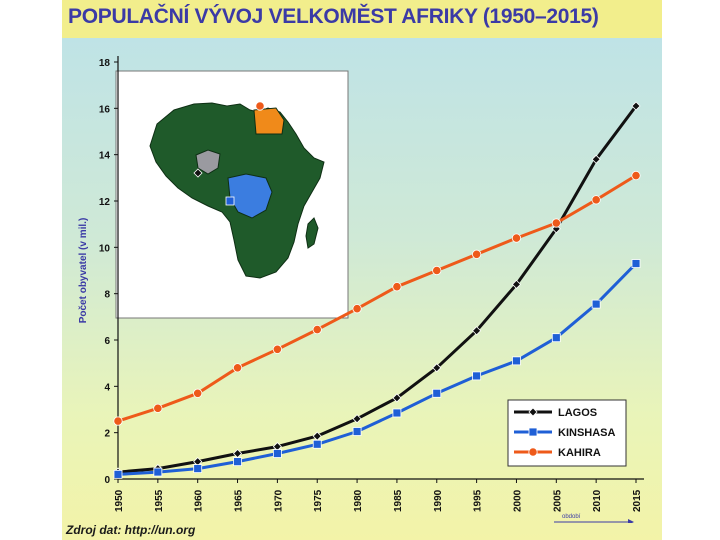  I want to click on legend-item-kahira: KAHIRA, so click(557, 453).